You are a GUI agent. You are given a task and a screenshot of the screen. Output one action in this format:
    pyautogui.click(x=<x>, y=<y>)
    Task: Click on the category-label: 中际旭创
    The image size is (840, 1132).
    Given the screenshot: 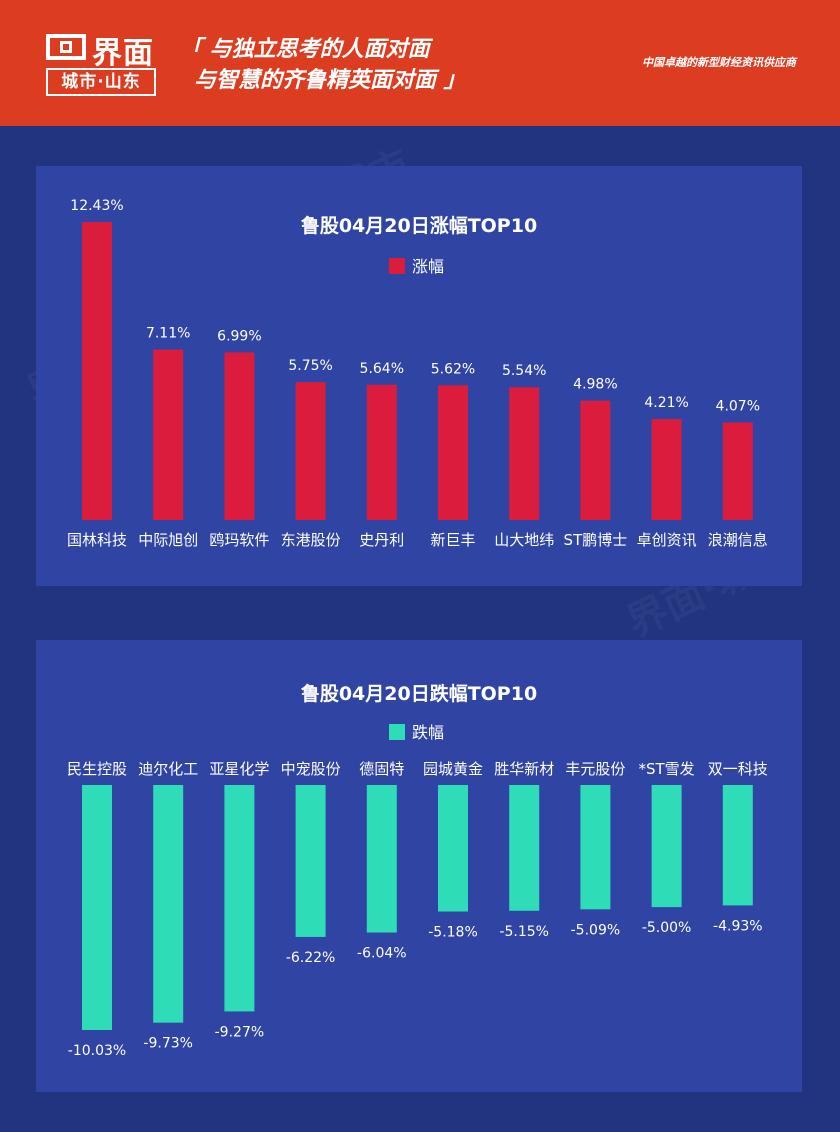 What is the action you would take?
    pyautogui.click(x=168, y=540)
    